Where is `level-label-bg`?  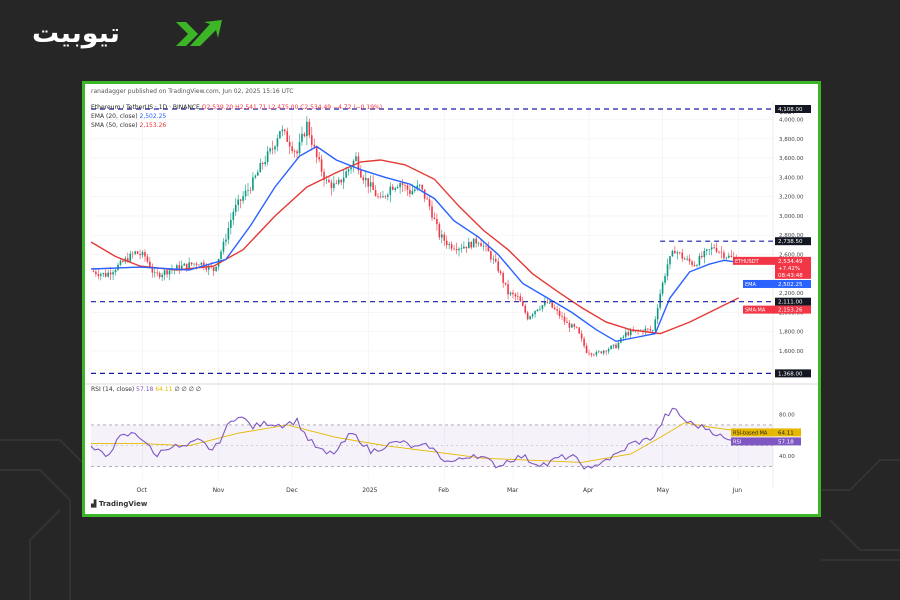 level-label-bg is located at coordinates (793, 108).